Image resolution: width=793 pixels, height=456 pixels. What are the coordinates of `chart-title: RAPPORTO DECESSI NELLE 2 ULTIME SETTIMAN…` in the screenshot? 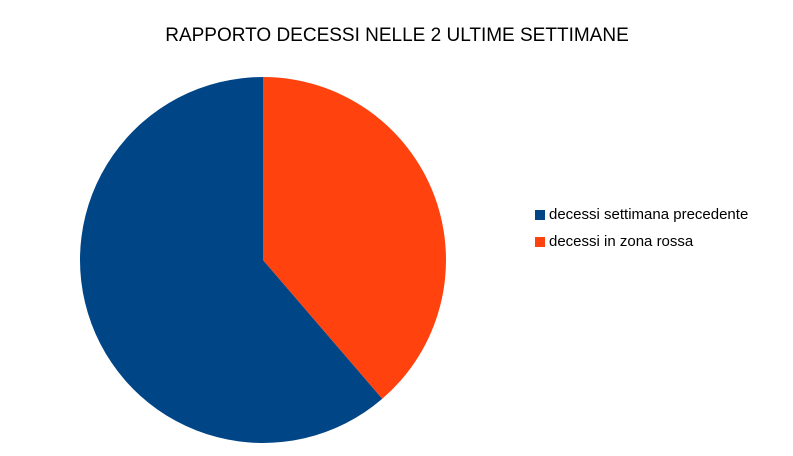 It's located at (397, 35).